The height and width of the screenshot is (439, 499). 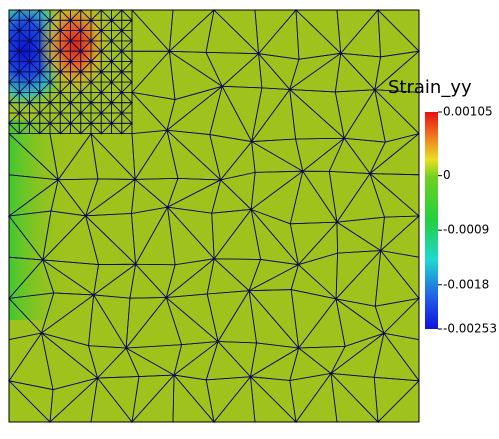 I want to click on colorbar-tick-label: -0.0009, so click(x=466, y=230).